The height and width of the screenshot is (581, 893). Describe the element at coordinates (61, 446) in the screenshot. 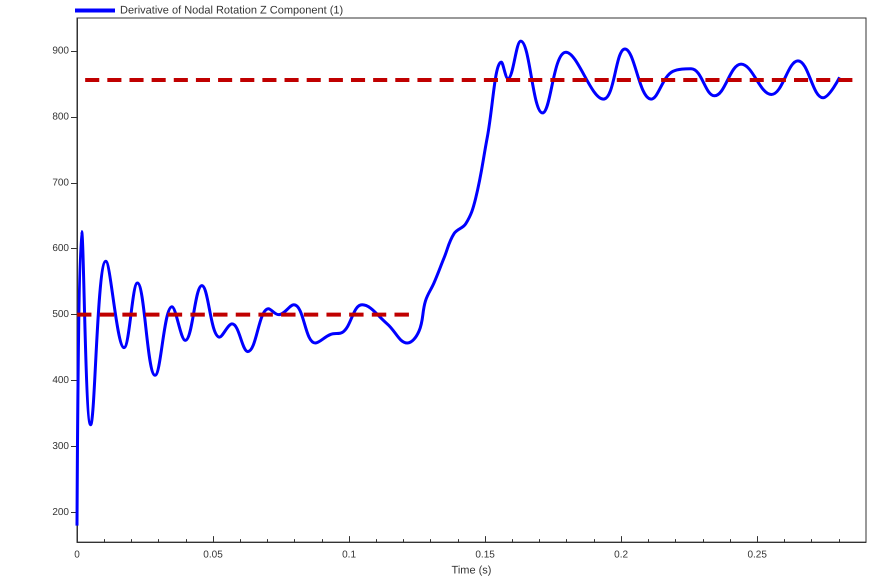

I see `y-tick-label: 300` at that location.